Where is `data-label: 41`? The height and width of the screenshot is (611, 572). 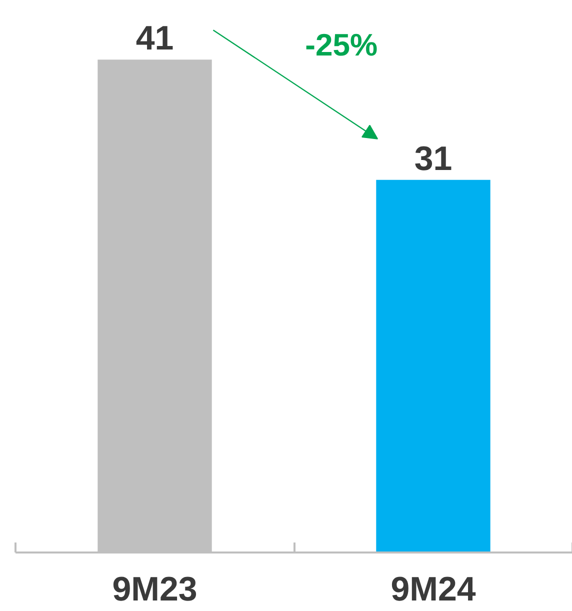
data-label: 41 is located at coordinates (155, 39).